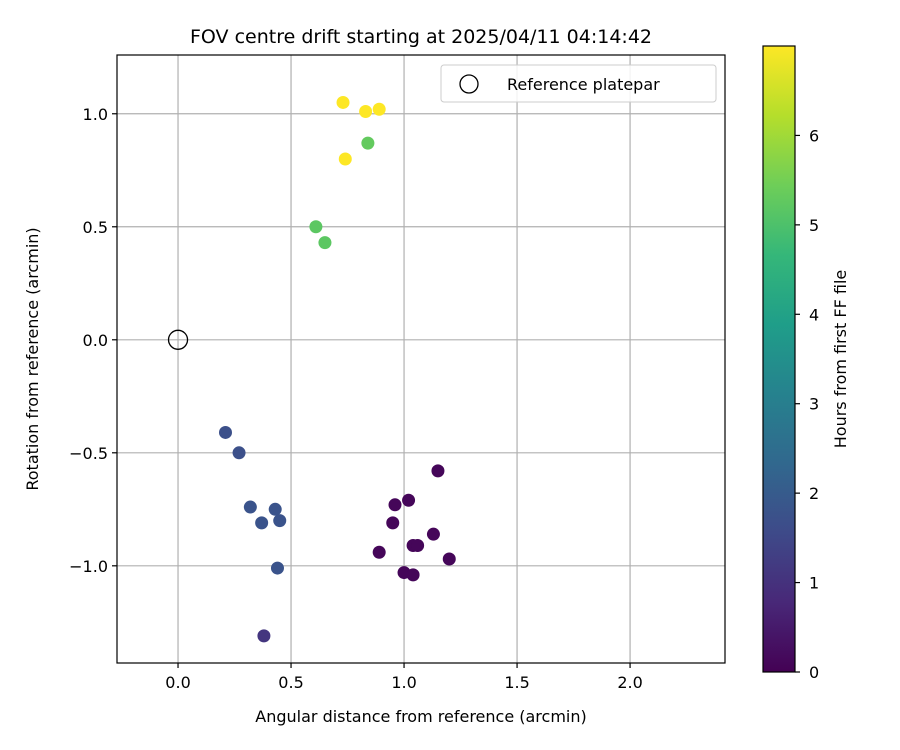 This screenshot has height=750, width=900. Describe the element at coordinates (403, 682) in the screenshot. I see `x-tick-label: 1.0` at that location.